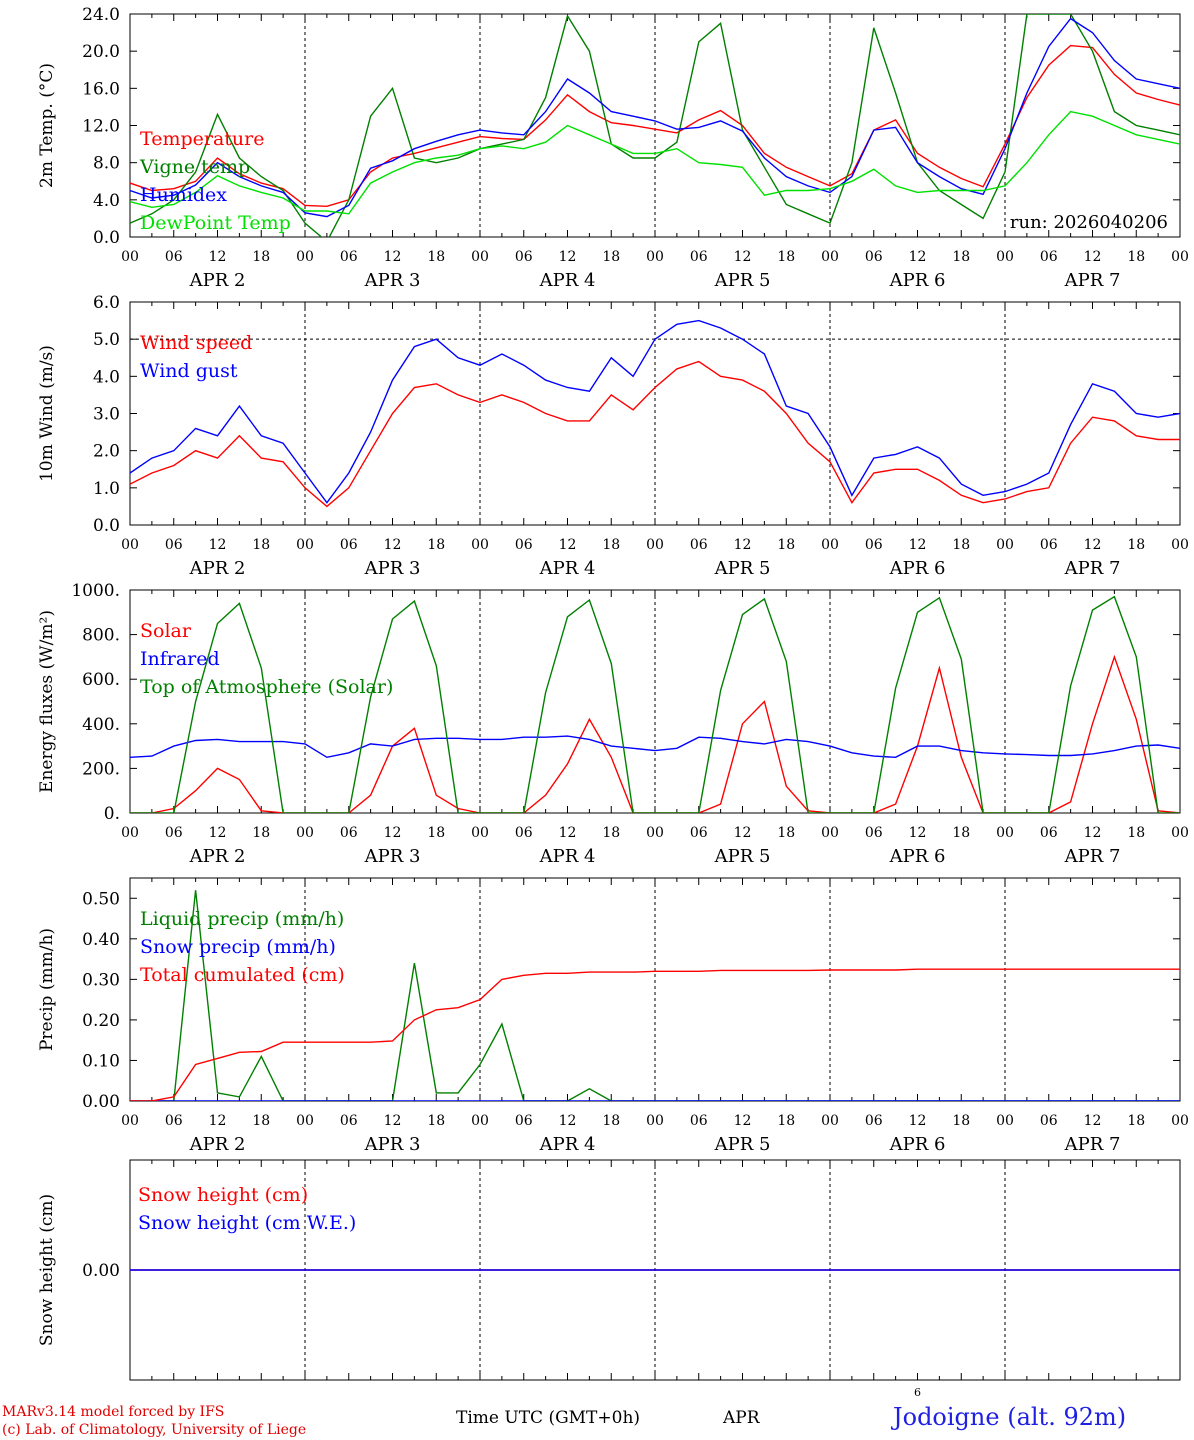 Image resolution: width=1194 pixels, height=1440 pixels. What do you see at coordinates (166, 631) in the screenshot?
I see `legend-entry: Solar` at bounding box center [166, 631].